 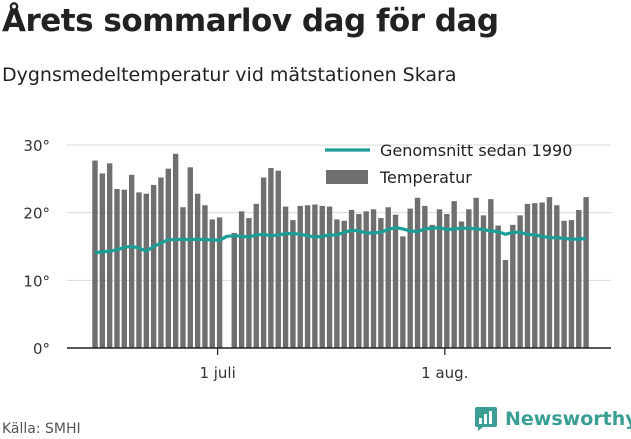 What do you see at coordinates (476, 150) in the screenshot?
I see `legend-average-label: Genomsnitt sedan 1990` at bounding box center [476, 150].